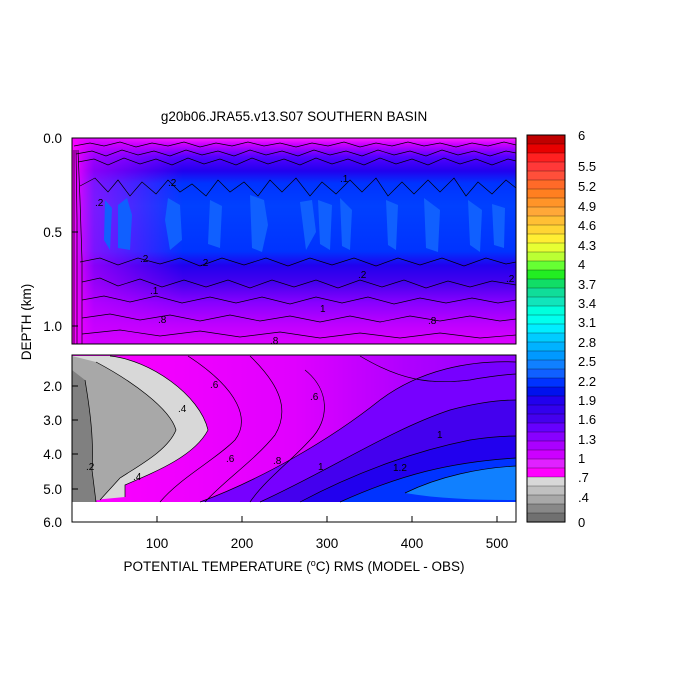 The width and height of the screenshot is (675, 675). Describe the element at coordinates (52, 386) in the screenshot. I see `y-tick-label: 2.0` at that location.